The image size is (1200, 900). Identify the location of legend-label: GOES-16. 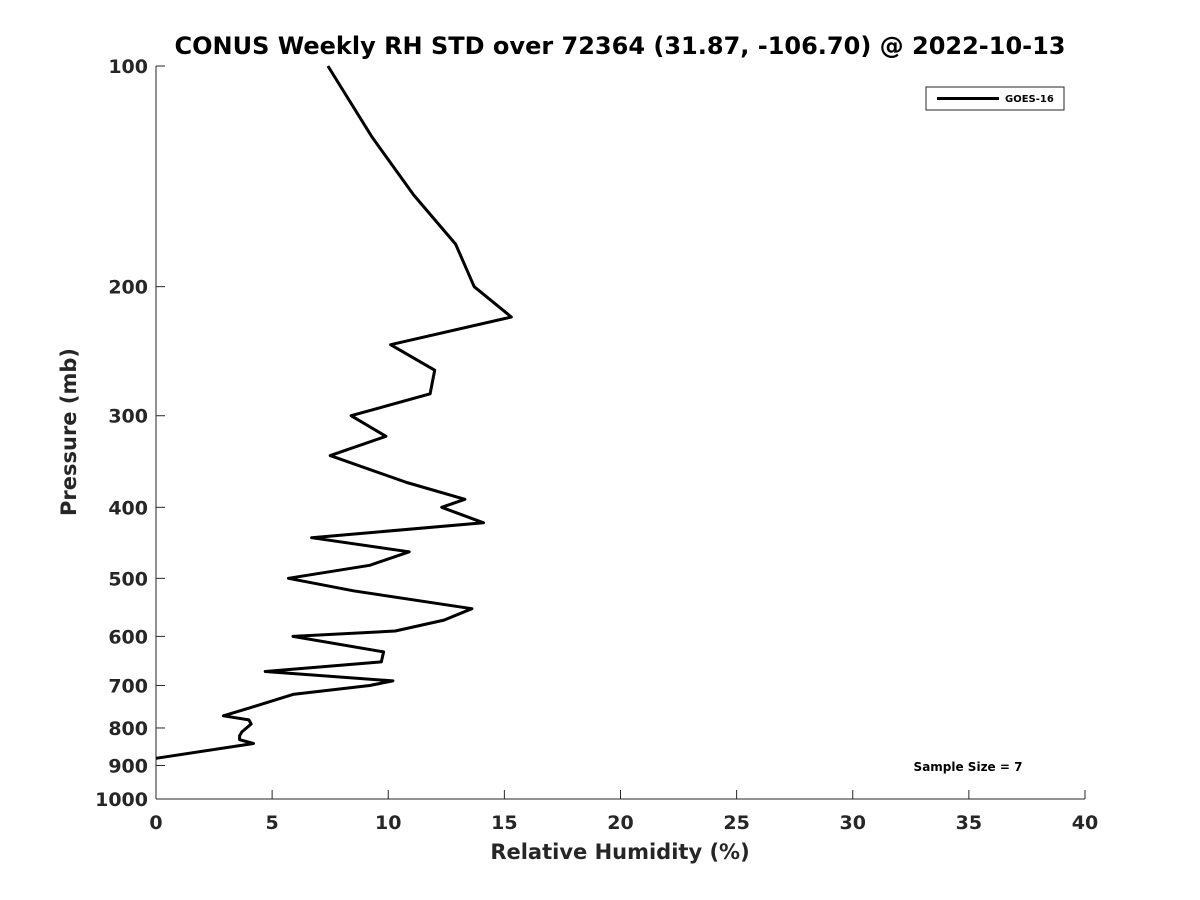
(1029, 99).